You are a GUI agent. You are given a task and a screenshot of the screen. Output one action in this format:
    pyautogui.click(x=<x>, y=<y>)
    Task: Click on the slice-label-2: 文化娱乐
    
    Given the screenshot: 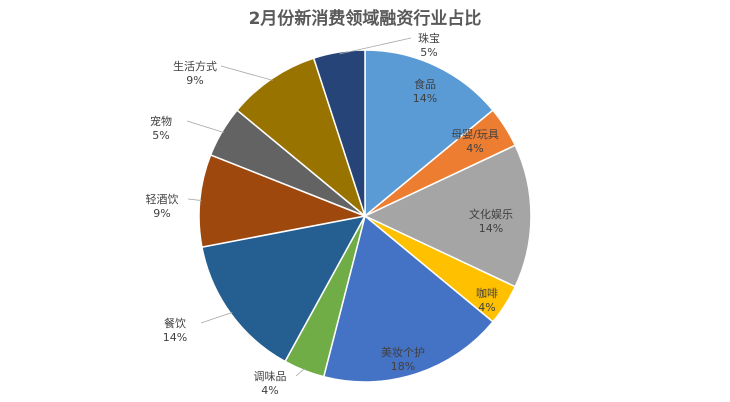 What is the action you would take?
    pyautogui.click(x=491, y=214)
    